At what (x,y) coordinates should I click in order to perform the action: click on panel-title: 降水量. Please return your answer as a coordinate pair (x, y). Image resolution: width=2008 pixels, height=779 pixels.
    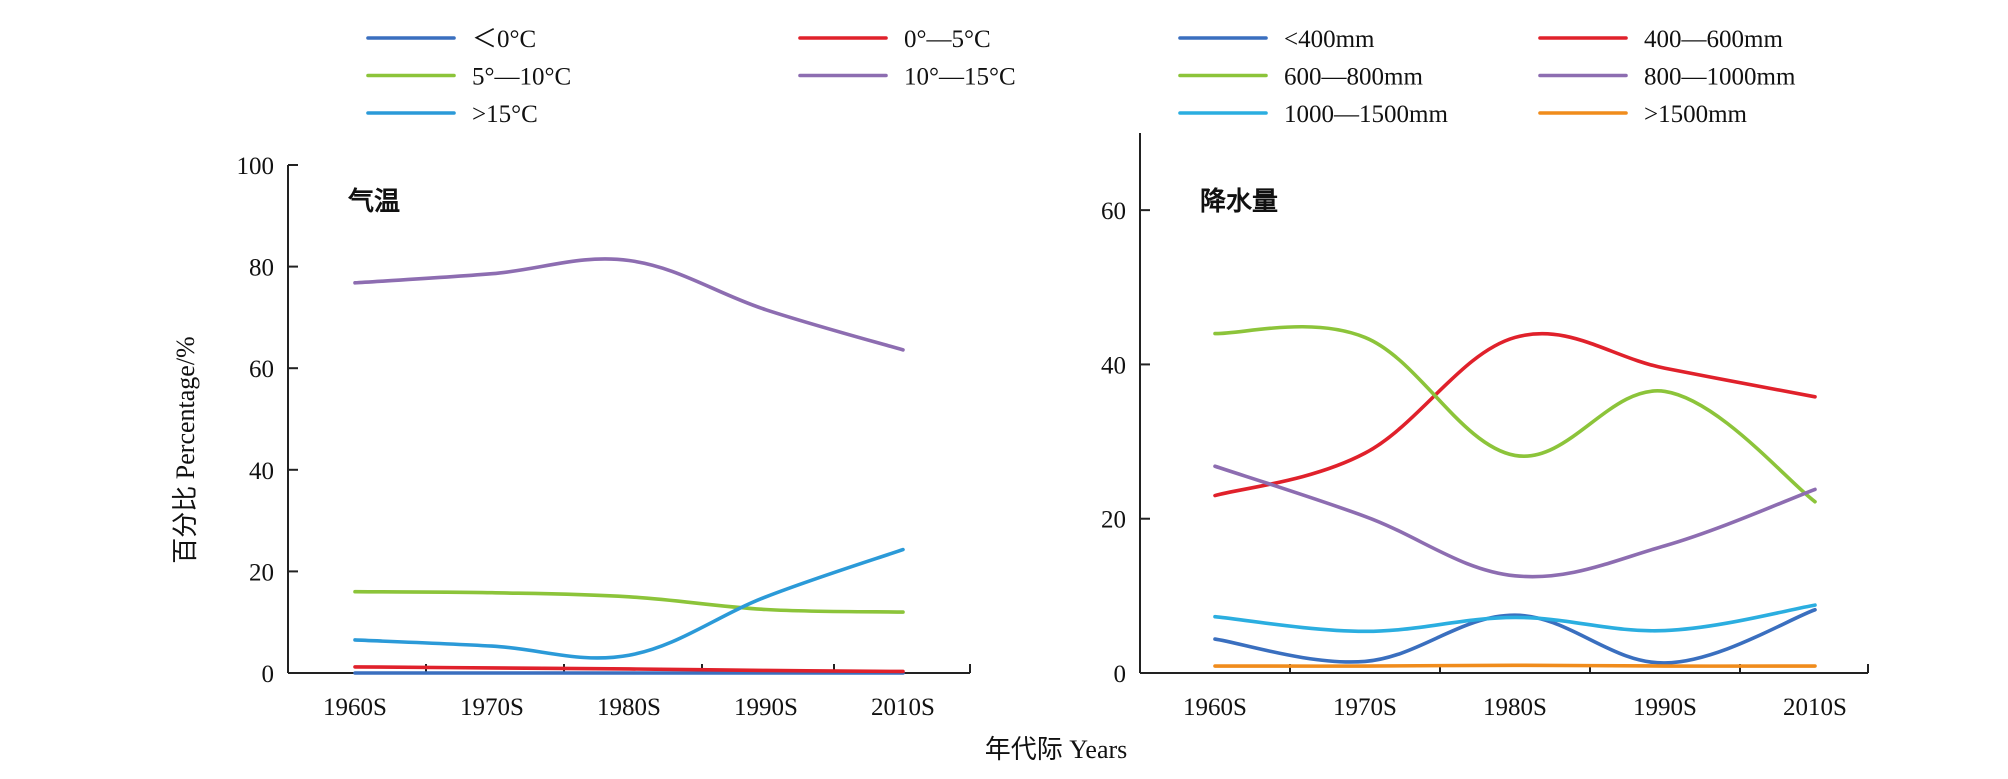
    Looking at the image, I should click on (1239, 202).